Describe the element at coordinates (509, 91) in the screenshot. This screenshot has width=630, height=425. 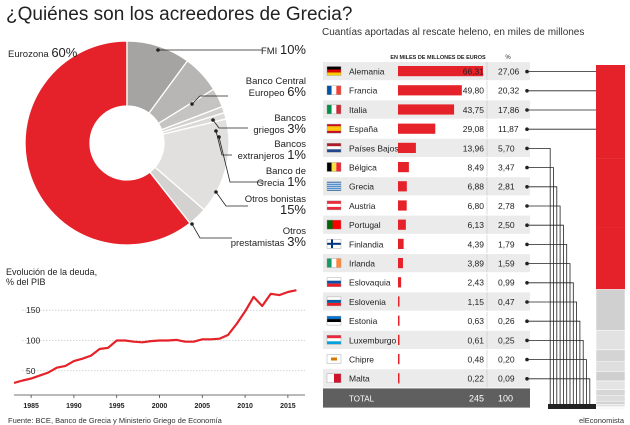
I see `pct-label: 20,32` at that location.